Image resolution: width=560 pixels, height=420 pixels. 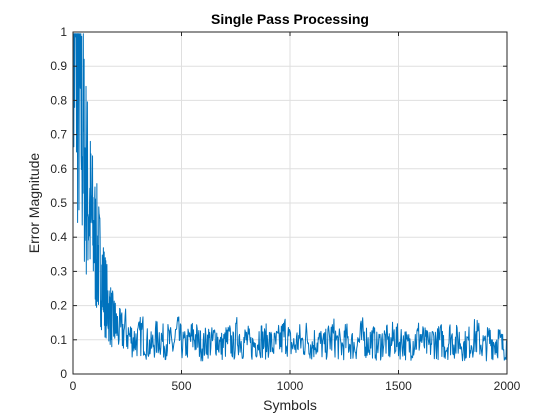 I want to click on x-tick-label: 500, so click(x=181, y=386).